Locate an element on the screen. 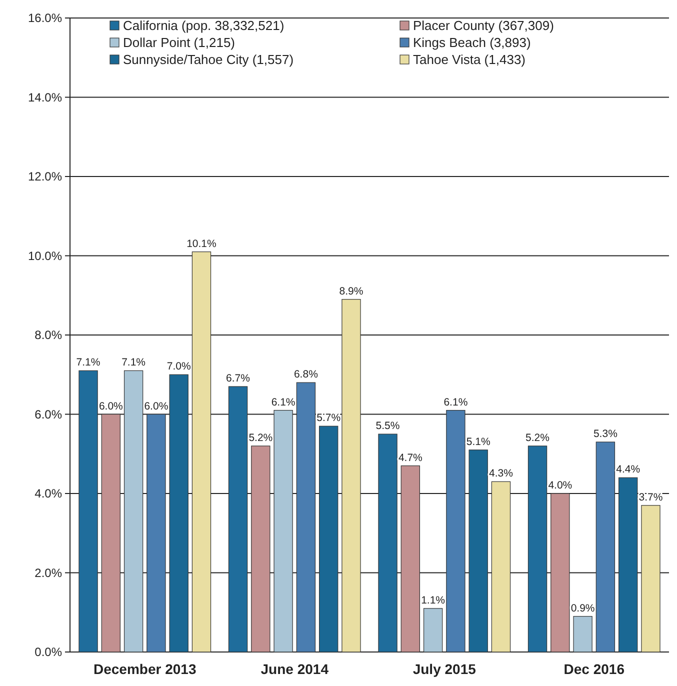  legend-label: Dollar Point (1,215) is located at coordinates (179, 42).